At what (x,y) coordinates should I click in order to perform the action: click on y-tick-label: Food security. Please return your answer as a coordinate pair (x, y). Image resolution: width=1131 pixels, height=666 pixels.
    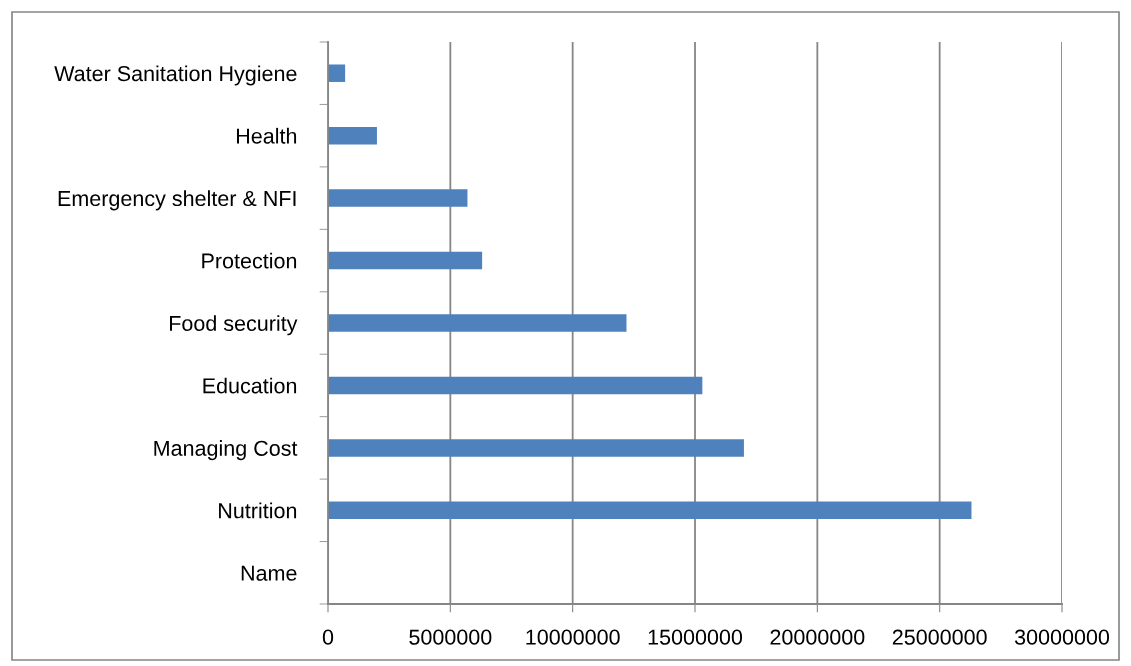
    Looking at the image, I should click on (234, 325).